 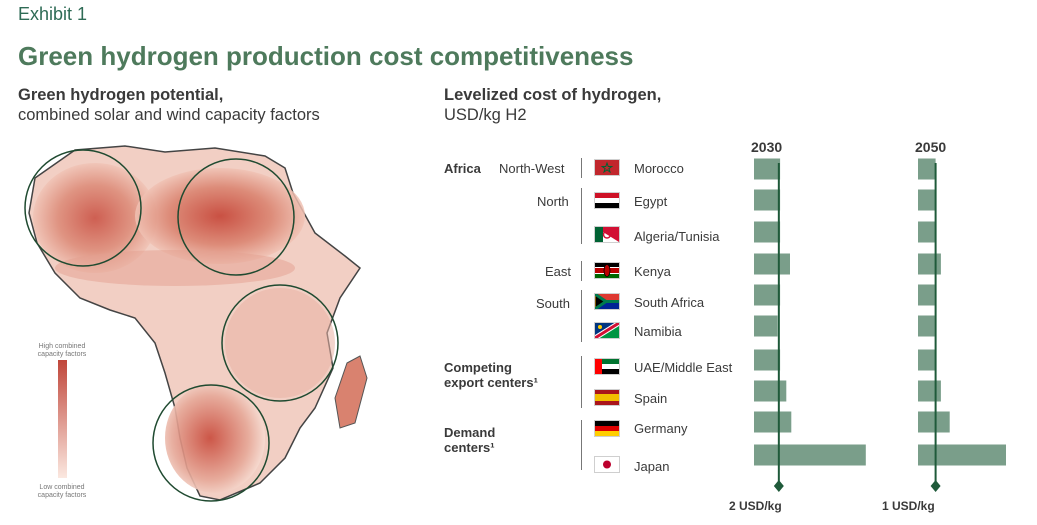 I want to click on group-demand-line1: Demand, so click(x=470, y=432).